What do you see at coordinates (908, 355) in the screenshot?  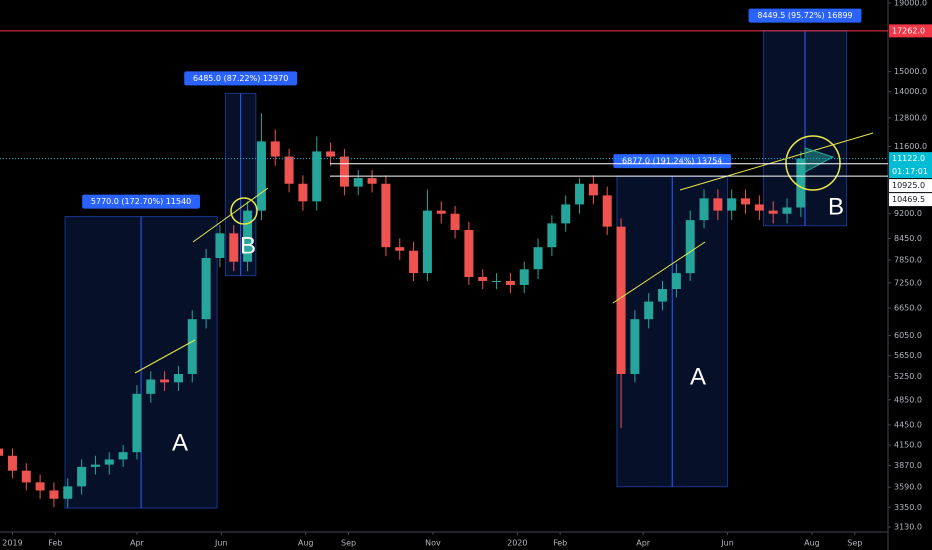 I see `y-tick-label: 5650.0` at bounding box center [908, 355].